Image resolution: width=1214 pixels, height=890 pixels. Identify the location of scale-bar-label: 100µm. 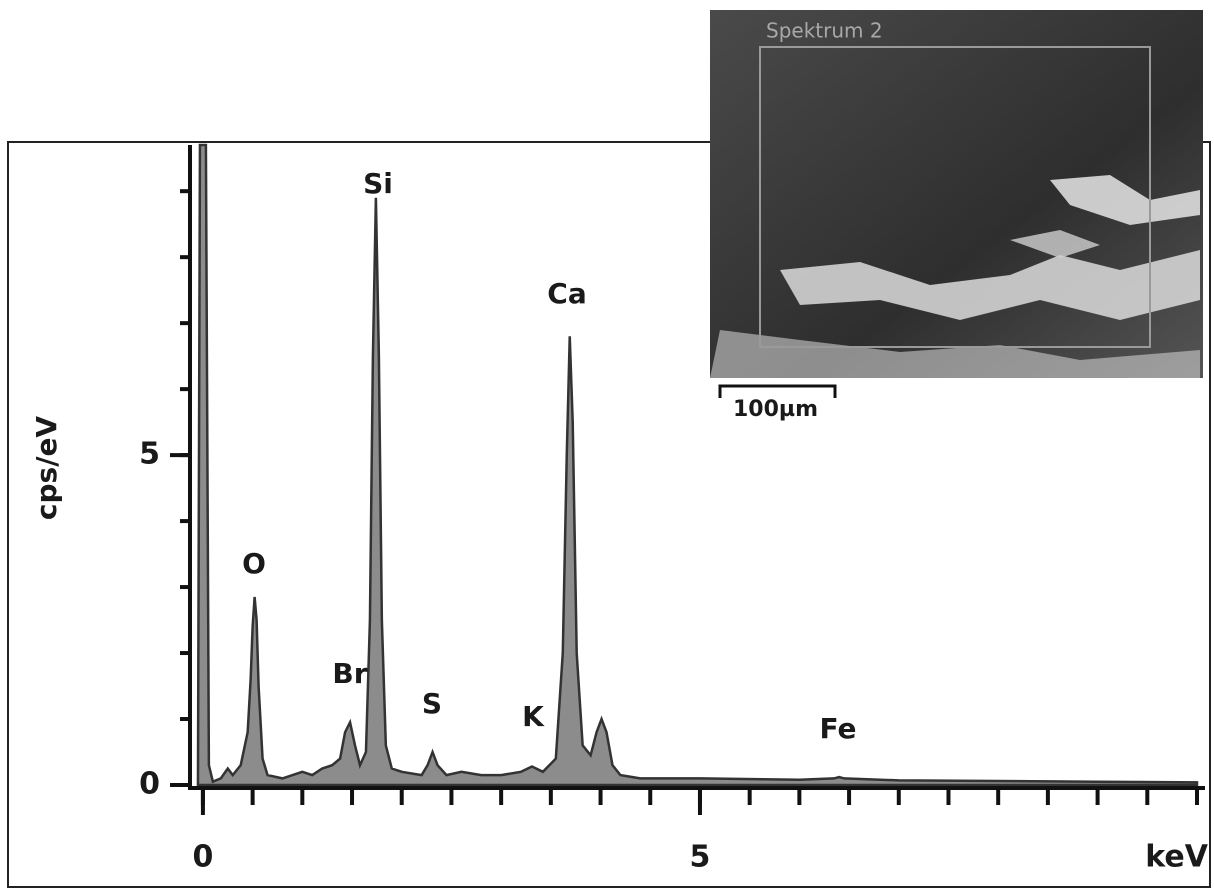
(775, 409).